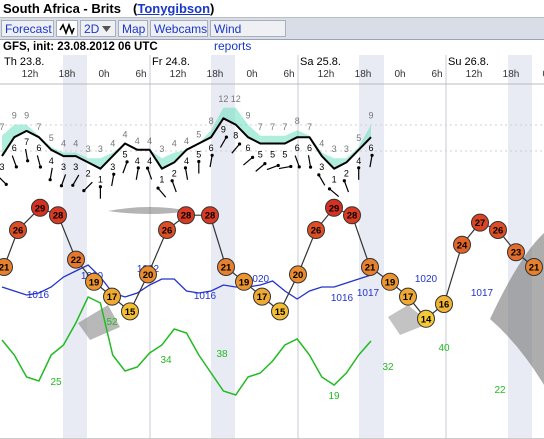  I want to click on humidity-label: 34, so click(166, 360).